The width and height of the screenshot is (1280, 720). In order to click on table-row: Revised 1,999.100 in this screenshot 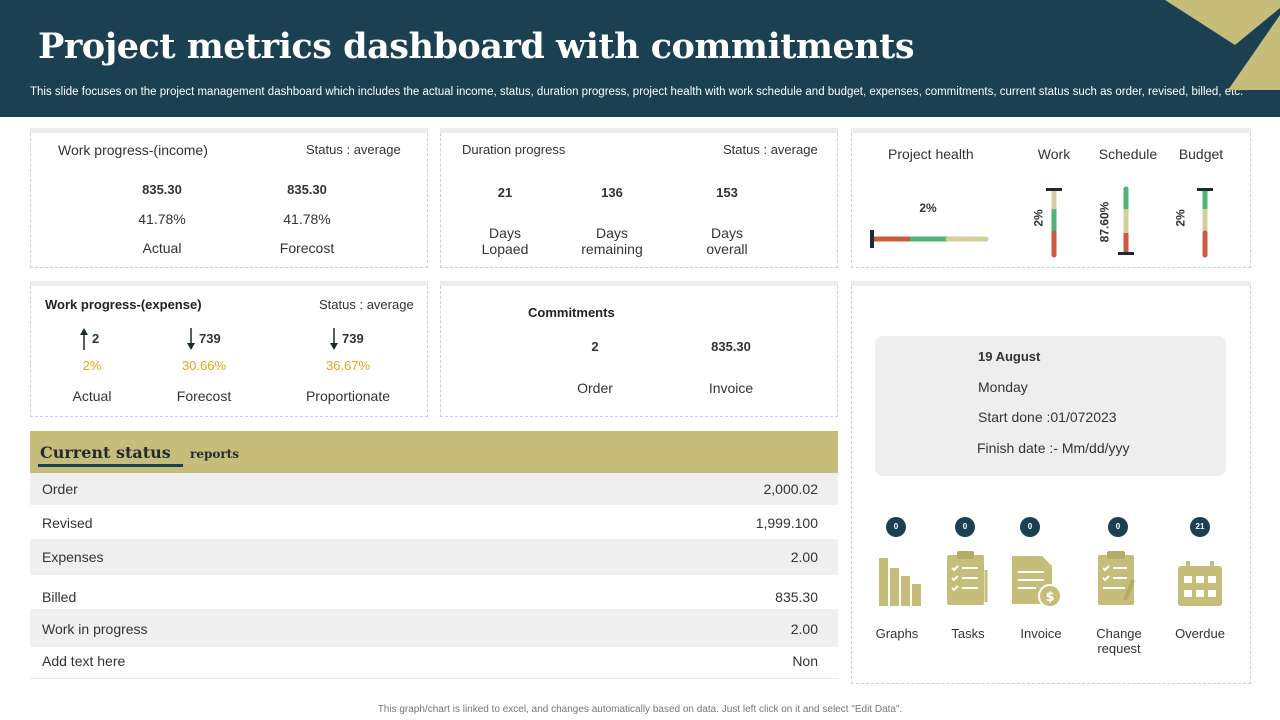, I will do `click(434, 522)`.